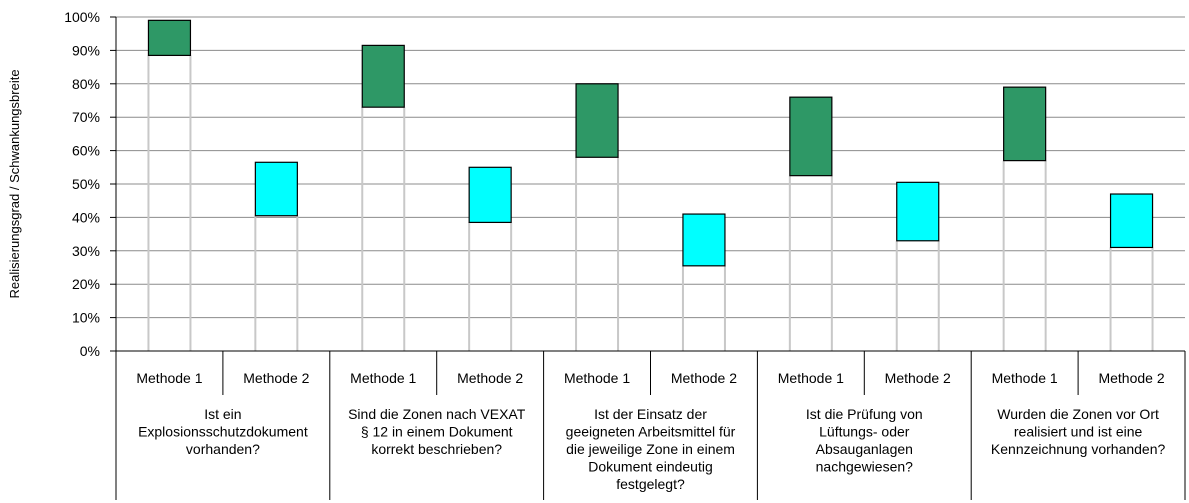  I want to click on category-label-line: geeigneten Arbeitsmittel für, so click(651, 432).